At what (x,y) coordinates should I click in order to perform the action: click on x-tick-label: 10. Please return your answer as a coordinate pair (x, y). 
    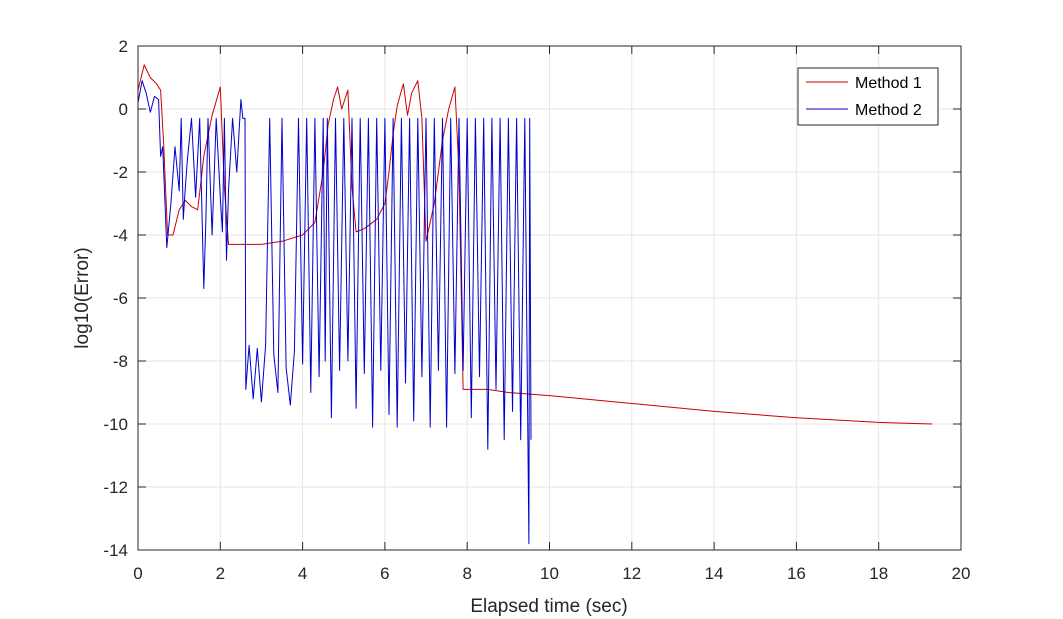
    Looking at the image, I should click on (549, 573).